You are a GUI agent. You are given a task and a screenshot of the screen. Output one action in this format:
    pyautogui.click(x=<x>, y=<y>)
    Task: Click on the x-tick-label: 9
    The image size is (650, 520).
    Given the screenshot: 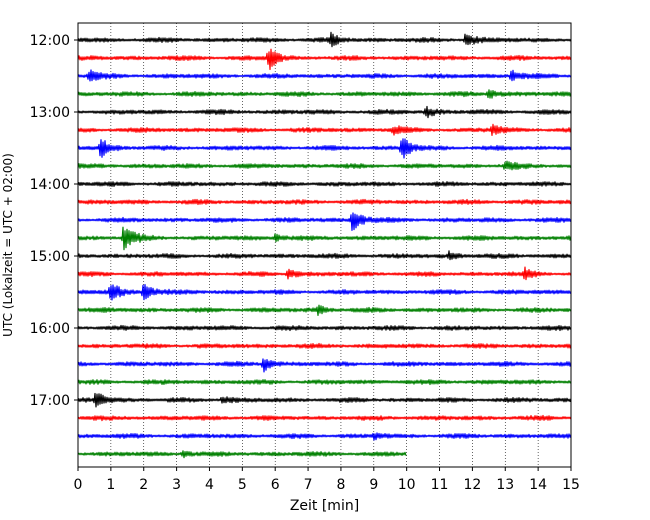 What is the action you would take?
    pyautogui.click(x=373, y=485)
    